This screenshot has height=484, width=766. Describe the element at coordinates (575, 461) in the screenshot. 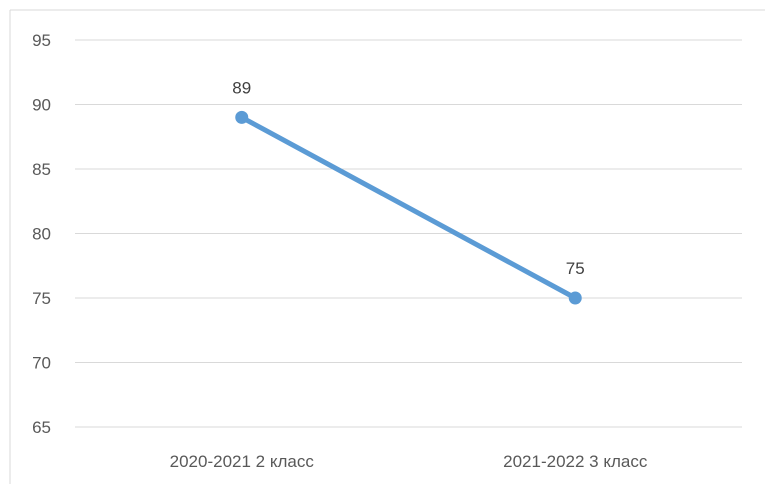

I see `x-tick-label-2: 2021-2022 3 класс` at that location.